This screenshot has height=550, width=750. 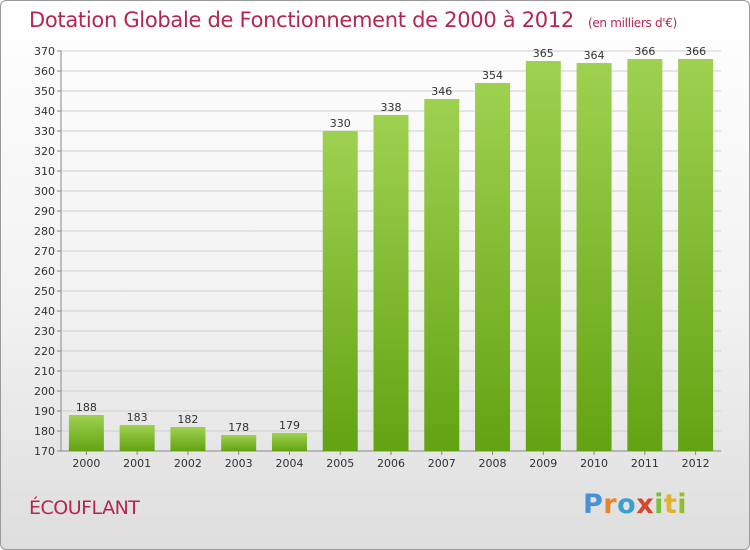 What do you see at coordinates (44, 451) in the screenshot?
I see `y-tick-label: 170` at bounding box center [44, 451].